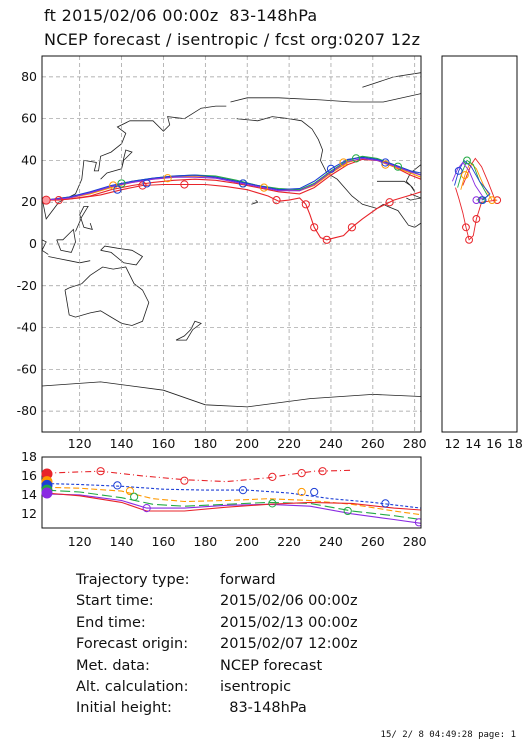  What do you see at coordinates (29, 159) in the screenshot?
I see `map-y-tick-label: 40` at bounding box center [29, 159].